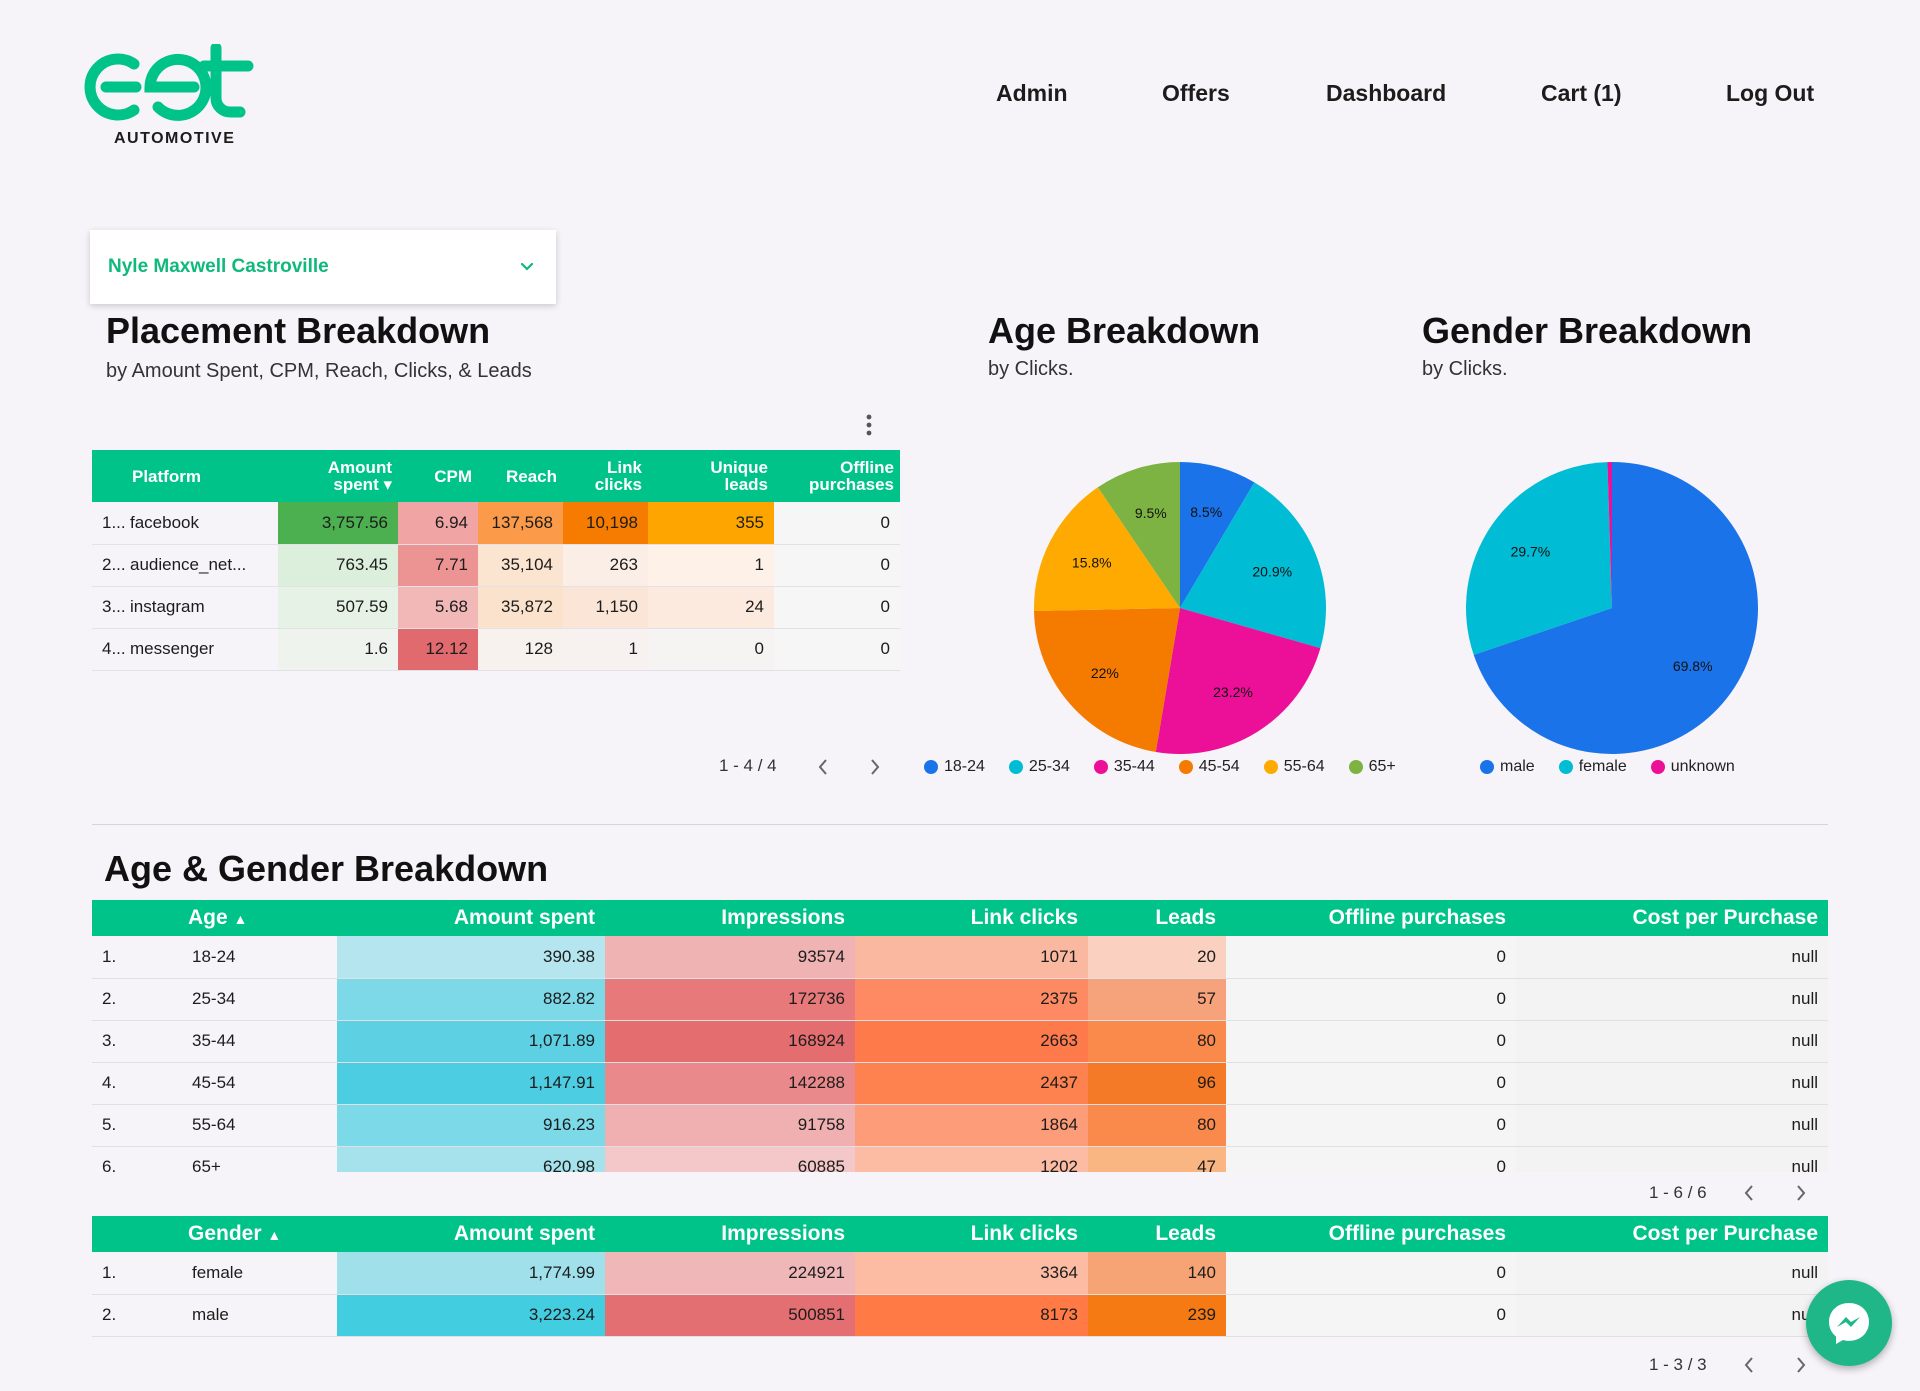  What do you see at coordinates (326, 868) in the screenshot?
I see `age-gender-title: Age & Gender Breakdown` at bounding box center [326, 868].